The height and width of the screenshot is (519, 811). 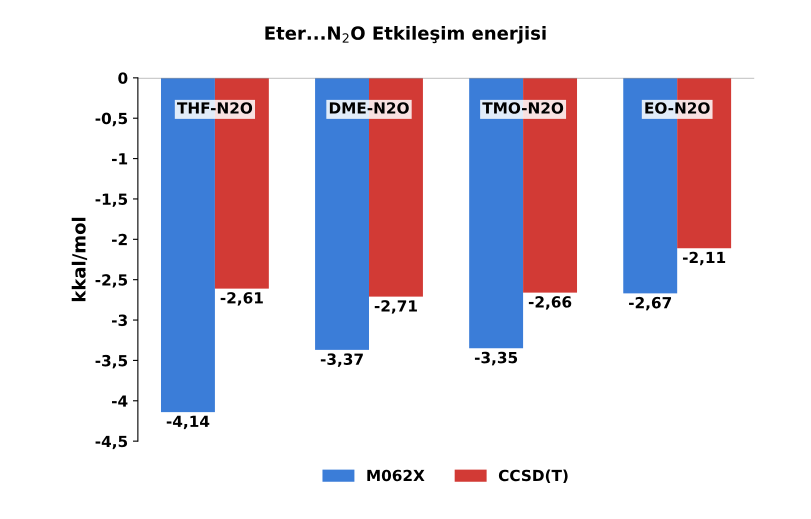 What do you see at coordinates (677, 108) in the screenshot?
I see `x-tick-label: EO-N2O` at bounding box center [677, 108].